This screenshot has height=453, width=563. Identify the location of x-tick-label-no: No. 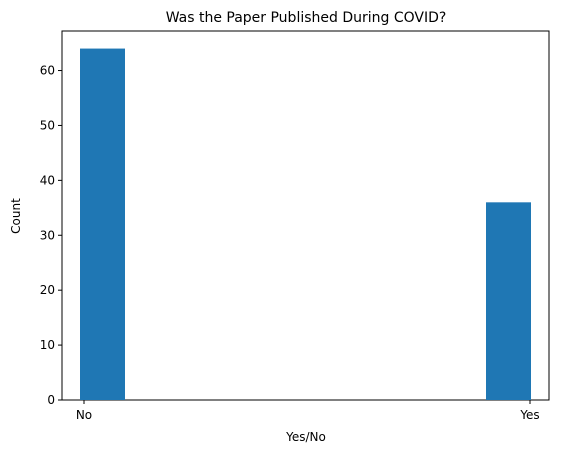
(84, 415).